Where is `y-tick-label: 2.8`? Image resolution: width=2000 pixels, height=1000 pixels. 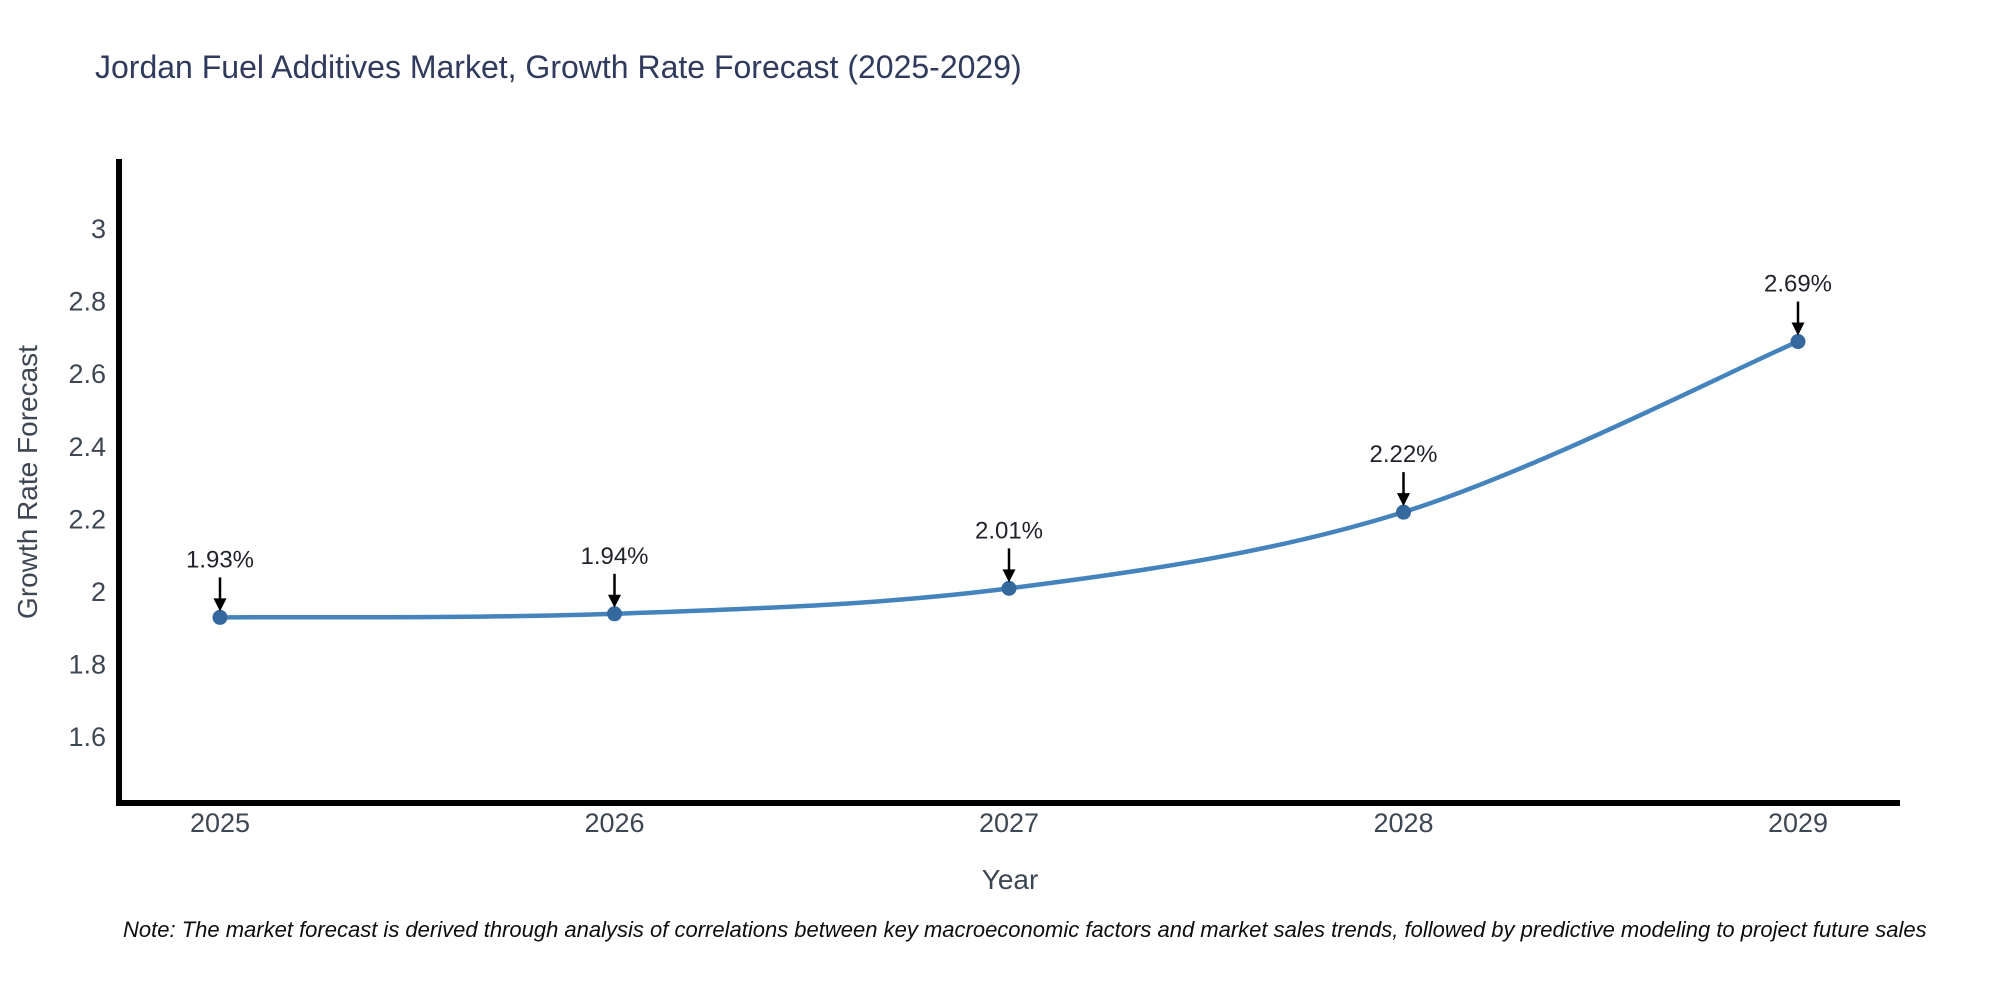
y-tick-label: 2.8 is located at coordinates (87, 302).